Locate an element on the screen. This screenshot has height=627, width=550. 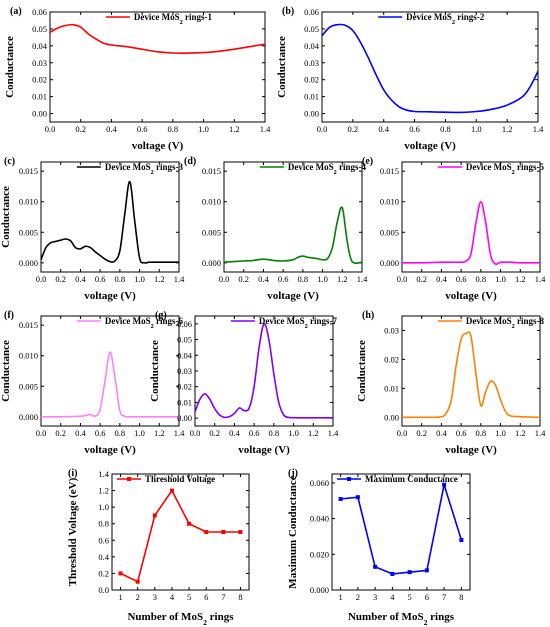
y-tick-label: 0.05 is located at coordinates (184, 340).